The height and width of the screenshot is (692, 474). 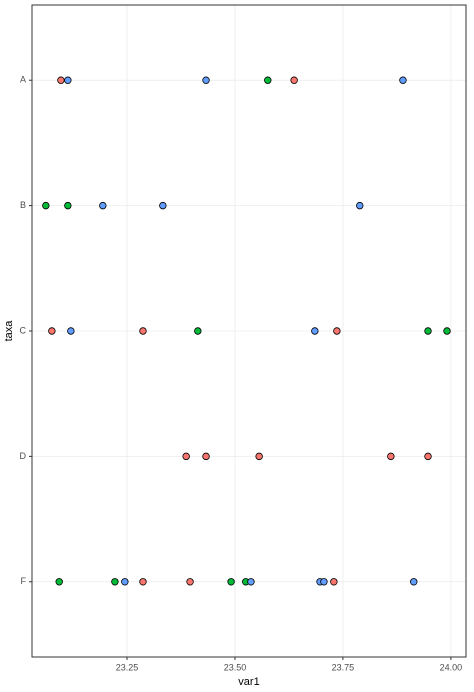 What do you see at coordinates (23, 205) in the screenshot?
I see `y-tick-label: B` at bounding box center [23, 205].